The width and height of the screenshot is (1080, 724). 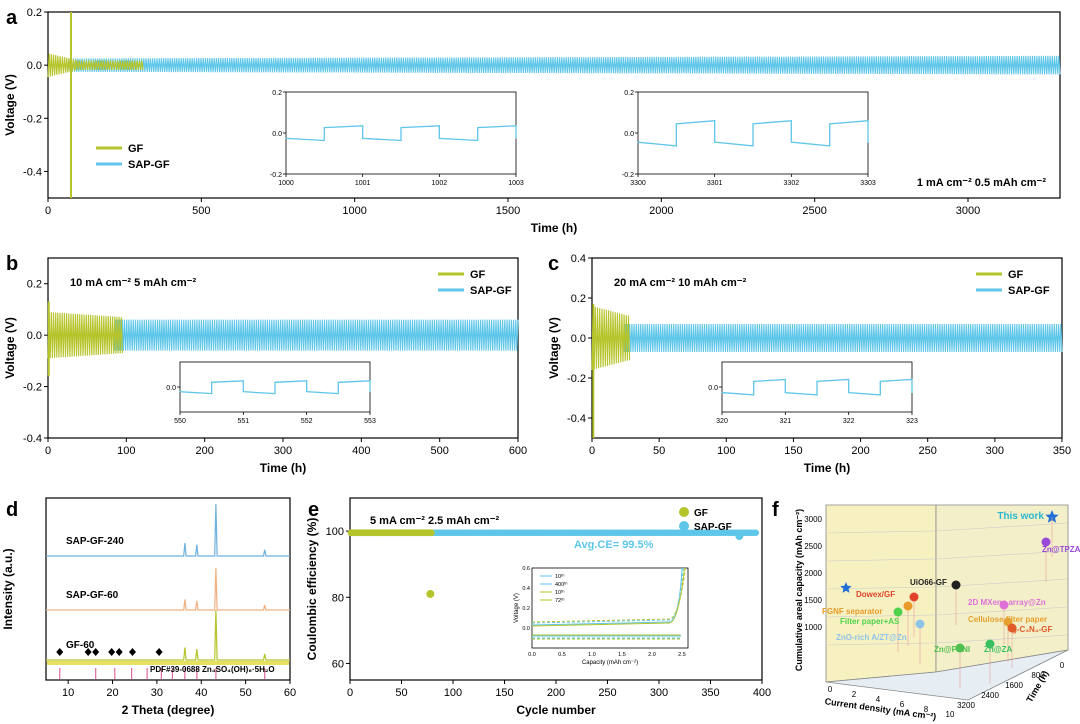 What do you see at coordinates (168, 635) in the screenshot?
I see `xrd-pattern` at bounding box center [168, 635].